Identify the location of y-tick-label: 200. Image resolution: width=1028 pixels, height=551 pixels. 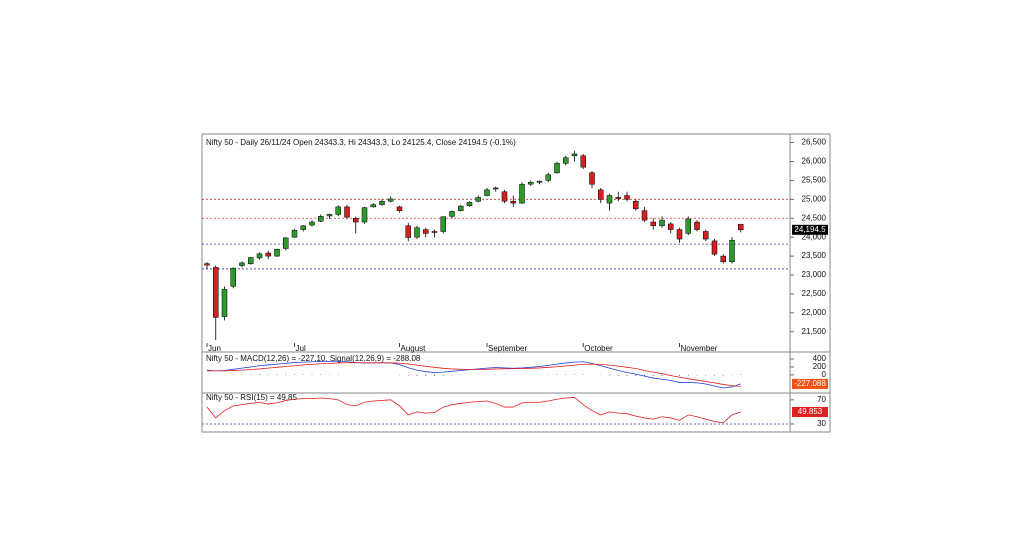
(820, 366).